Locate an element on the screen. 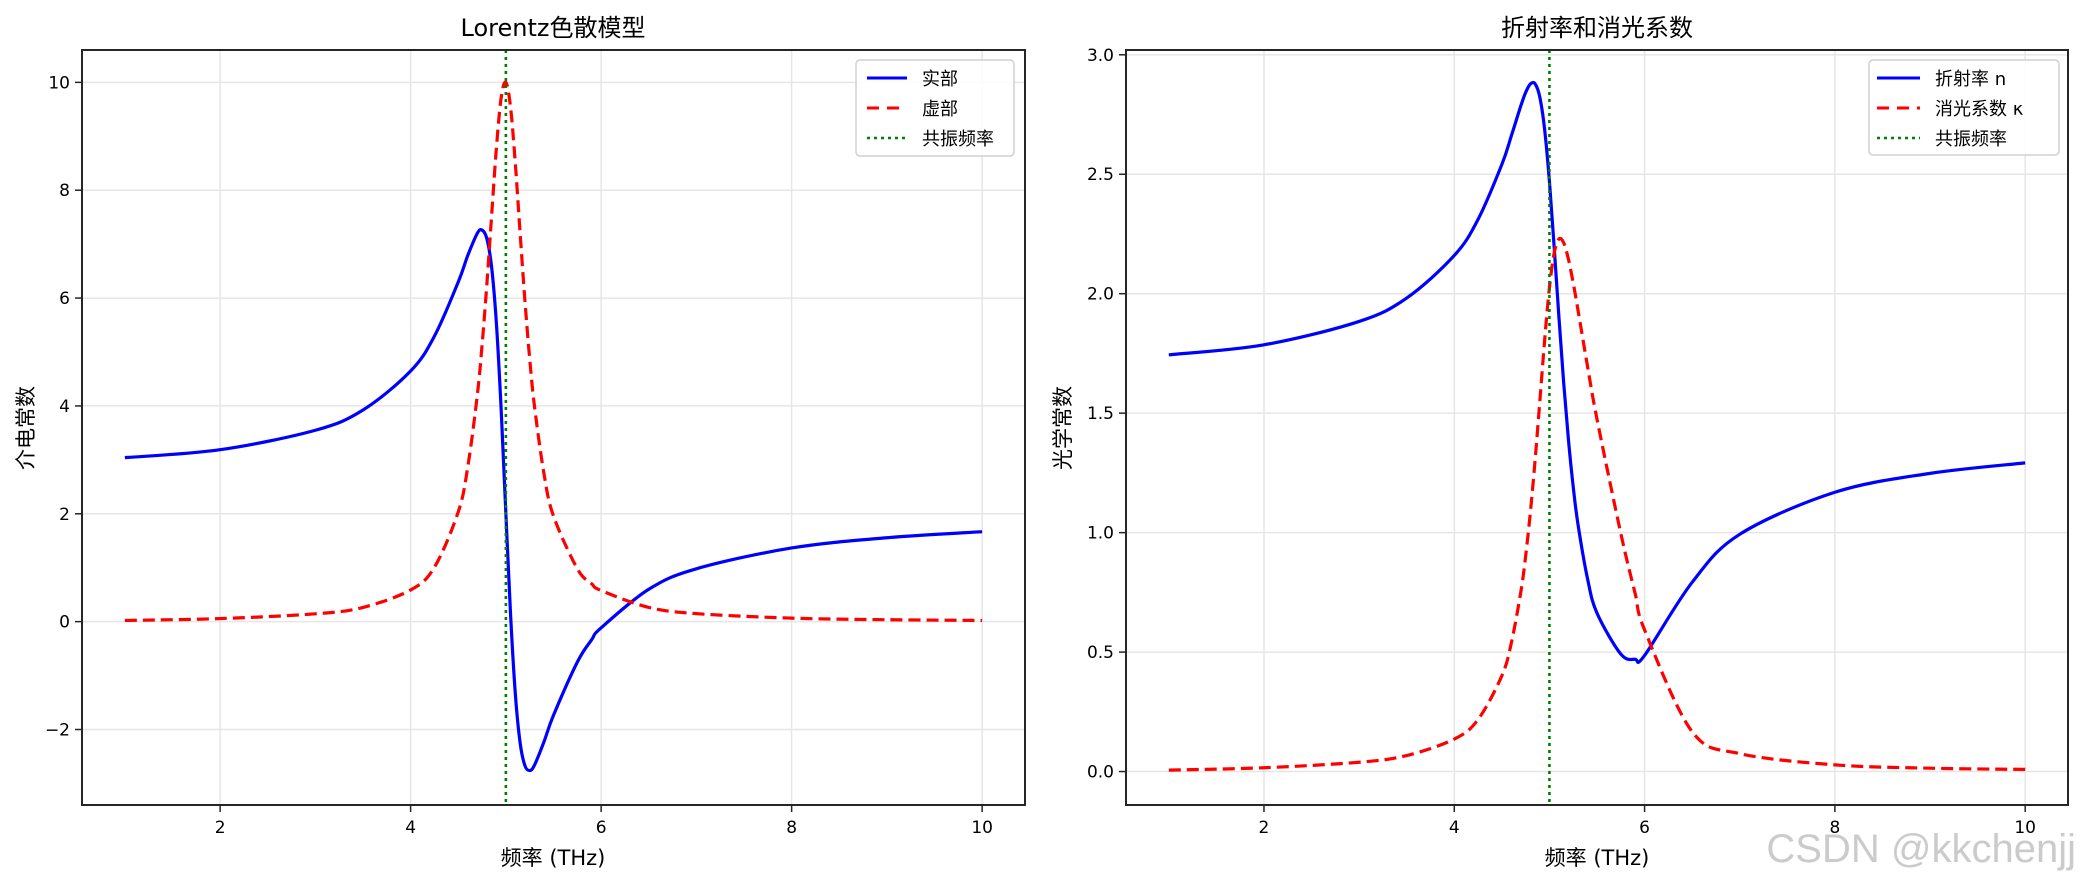 This screenshot has height=884, width=2084. y-tick-label: 0.5 is located at coordinates (1100, 653).